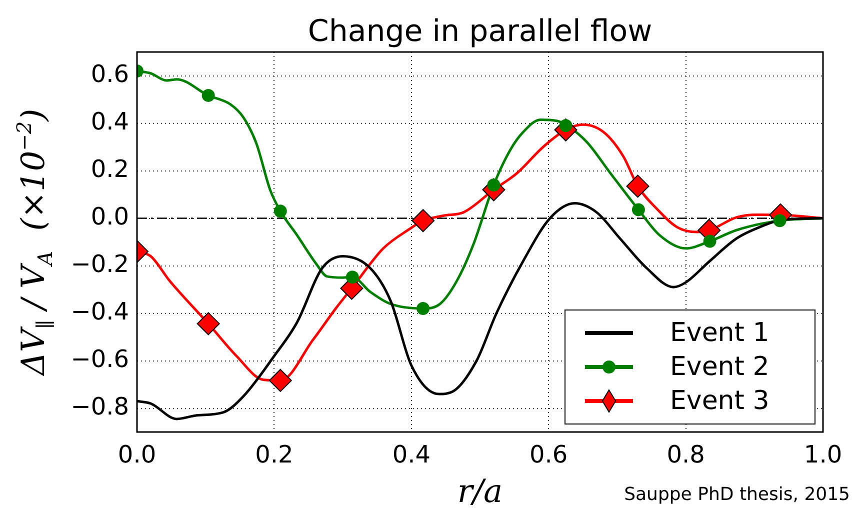  What do you see at coordinates (549, 454) in the screenshot?
I see `x-tick-label: 0.6` at bounding box center [549, 454].